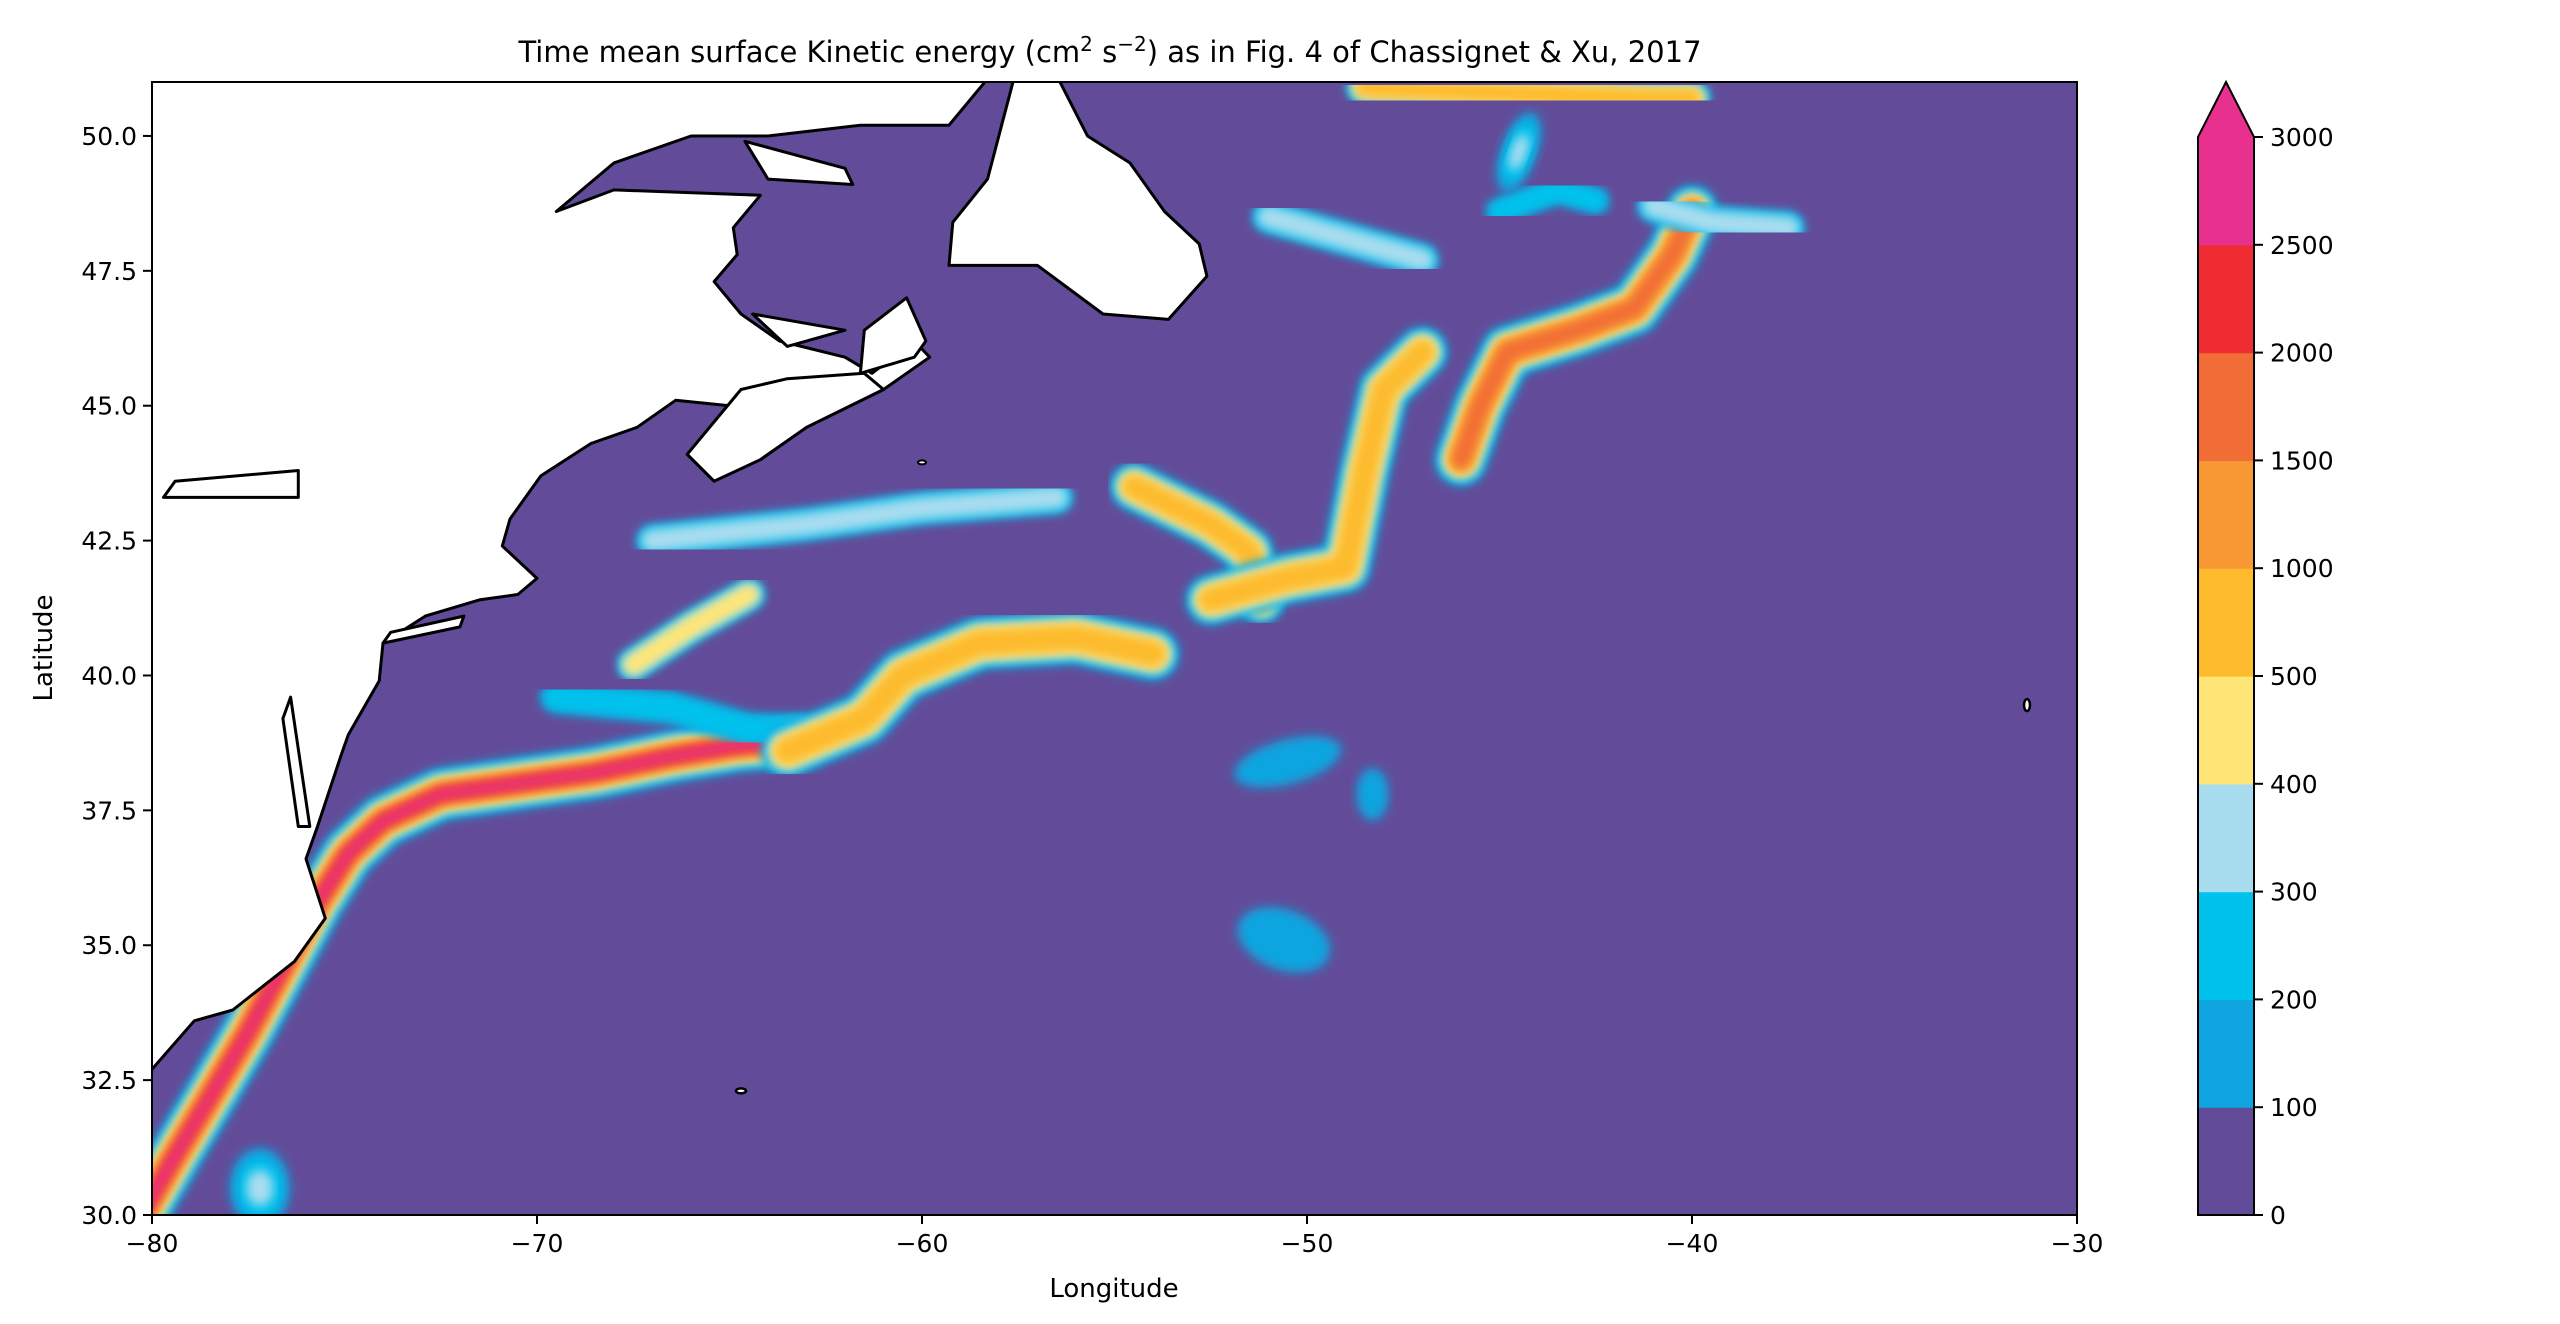 This screenshot has height=1324, width=2560. What do you see at coordinates (2077, 1243) in the screenshot?
I see `x-tick-label: −30` at bounding box center [2077, 1243].